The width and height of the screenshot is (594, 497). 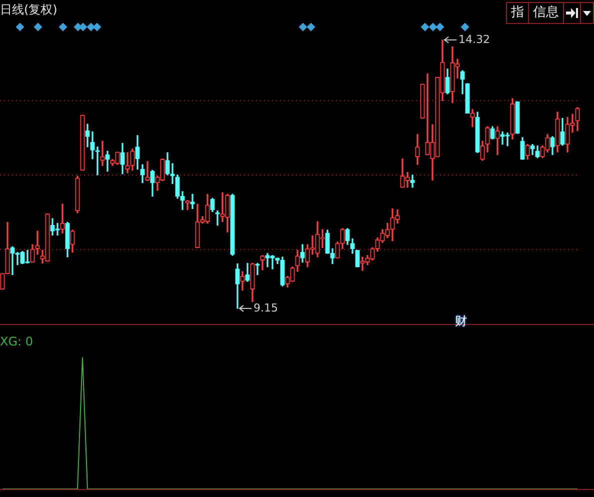 What do you see at coordinates (461, 321) in the screenshot?
I see `text: 财` at bounding box center [461, 321].